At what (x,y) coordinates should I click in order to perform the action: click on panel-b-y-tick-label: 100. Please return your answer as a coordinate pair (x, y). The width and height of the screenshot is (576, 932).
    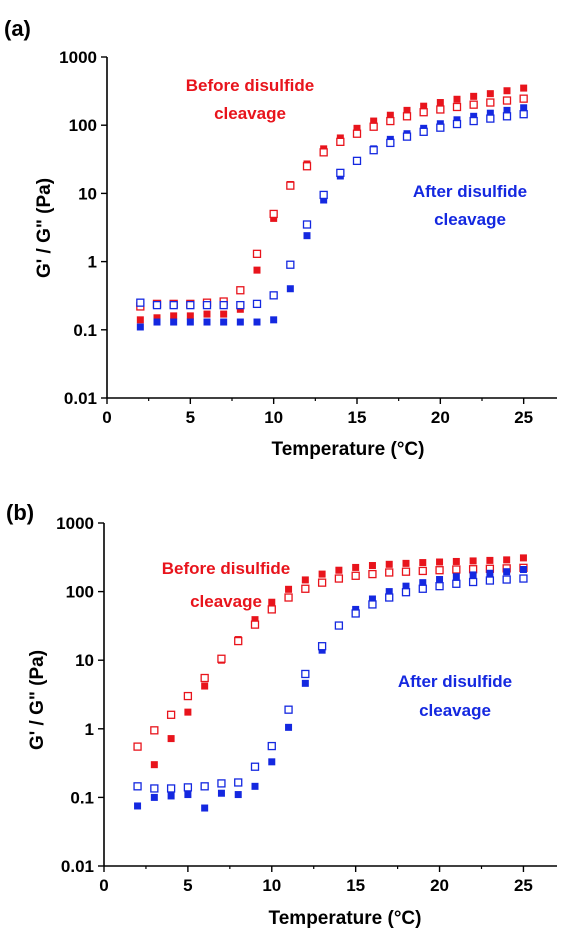
    Looking at the image, I should click on (80, 592).